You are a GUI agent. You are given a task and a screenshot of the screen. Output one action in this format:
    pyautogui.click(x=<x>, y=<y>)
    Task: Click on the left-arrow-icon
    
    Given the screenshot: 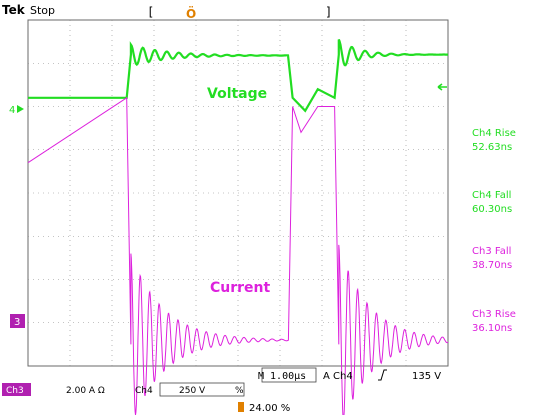 What is the action you would take?
    pyautogui.click(x=442, y=87)
    